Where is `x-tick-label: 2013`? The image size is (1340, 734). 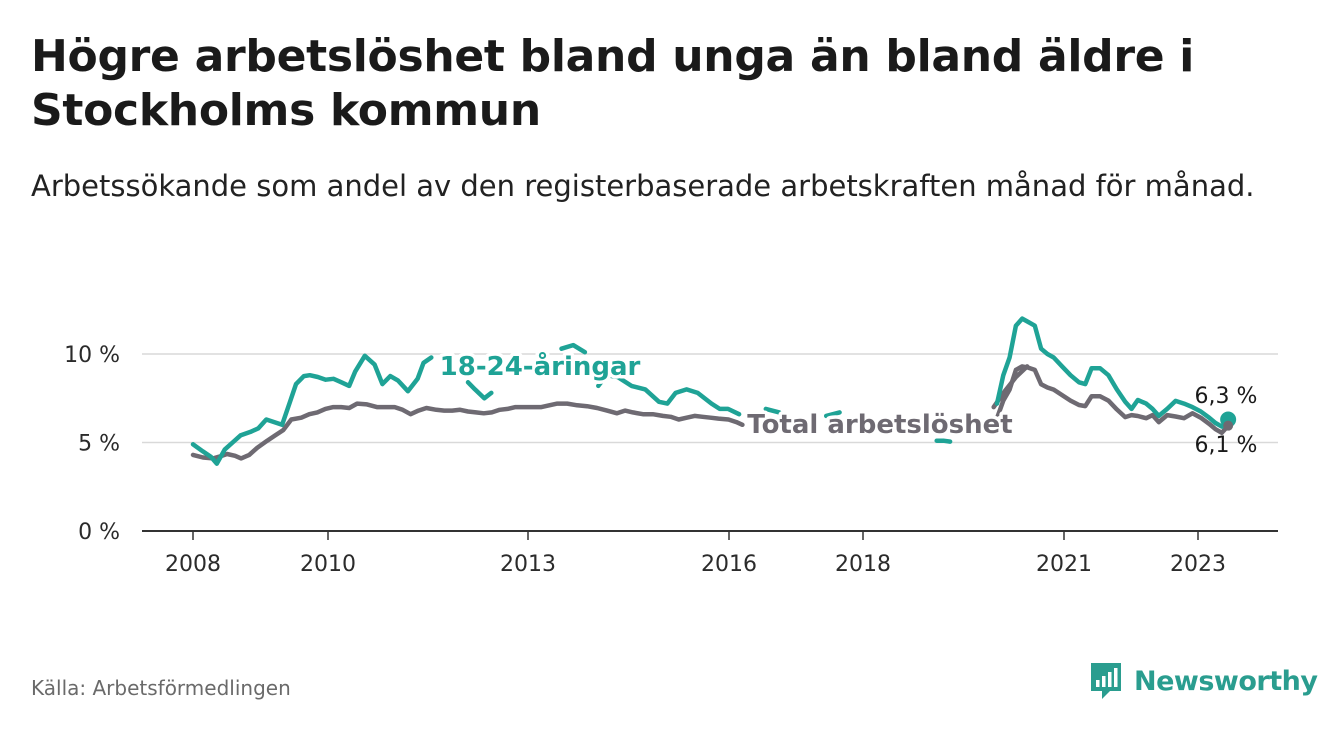
x-tick-label: 2013 is located at coordinates (528, 564).